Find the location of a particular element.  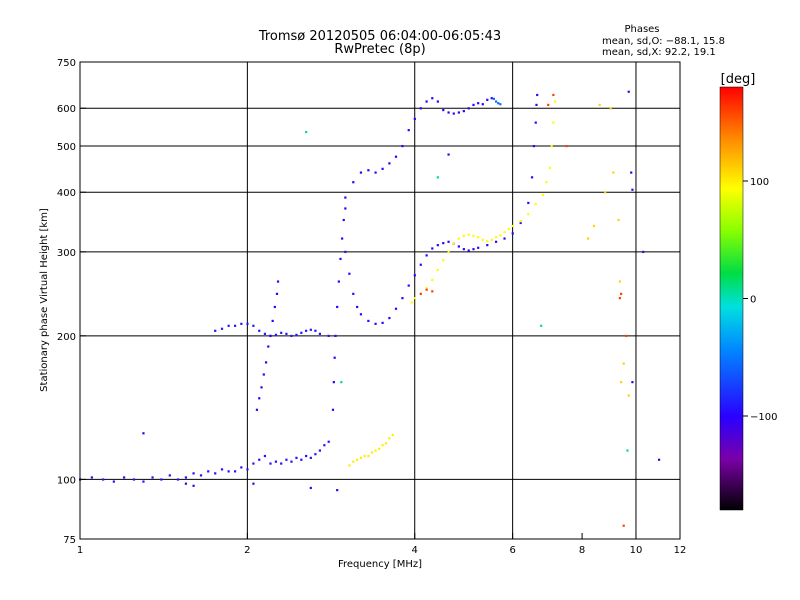

chart-title: Tromsø 20120505 06:04:00-06:05:43 is located at coordinates (379, 36).